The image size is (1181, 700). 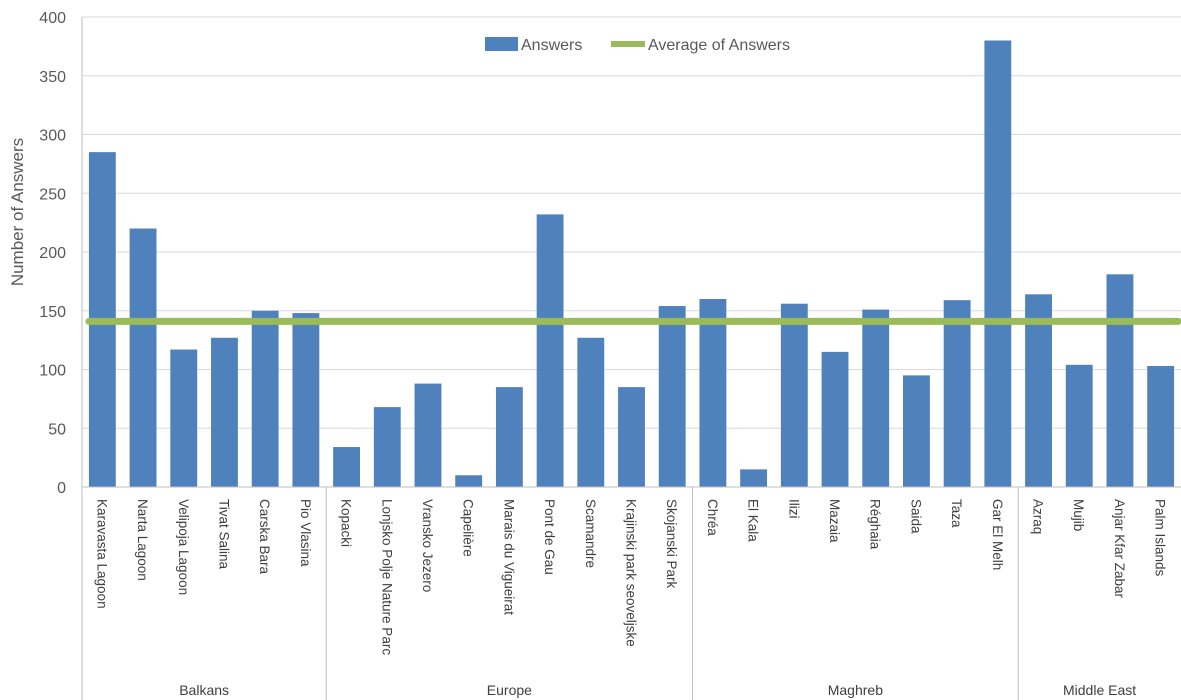 I want to click on bar-mazaia, so click(x=835, y=419).